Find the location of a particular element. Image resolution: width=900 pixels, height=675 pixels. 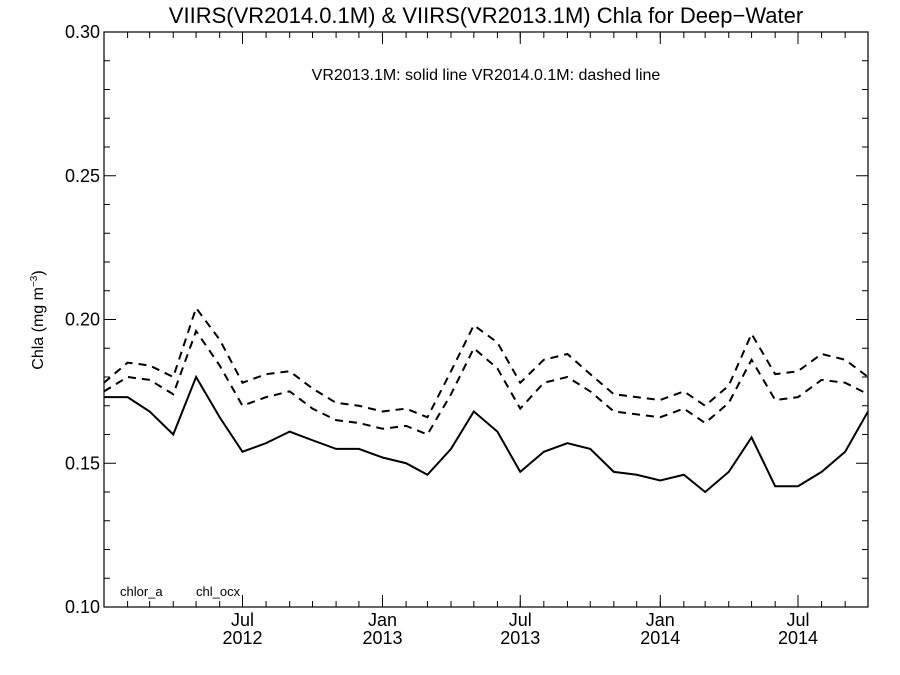

series-line-chl_ocx-dashed is located at coordinates (486, 362).